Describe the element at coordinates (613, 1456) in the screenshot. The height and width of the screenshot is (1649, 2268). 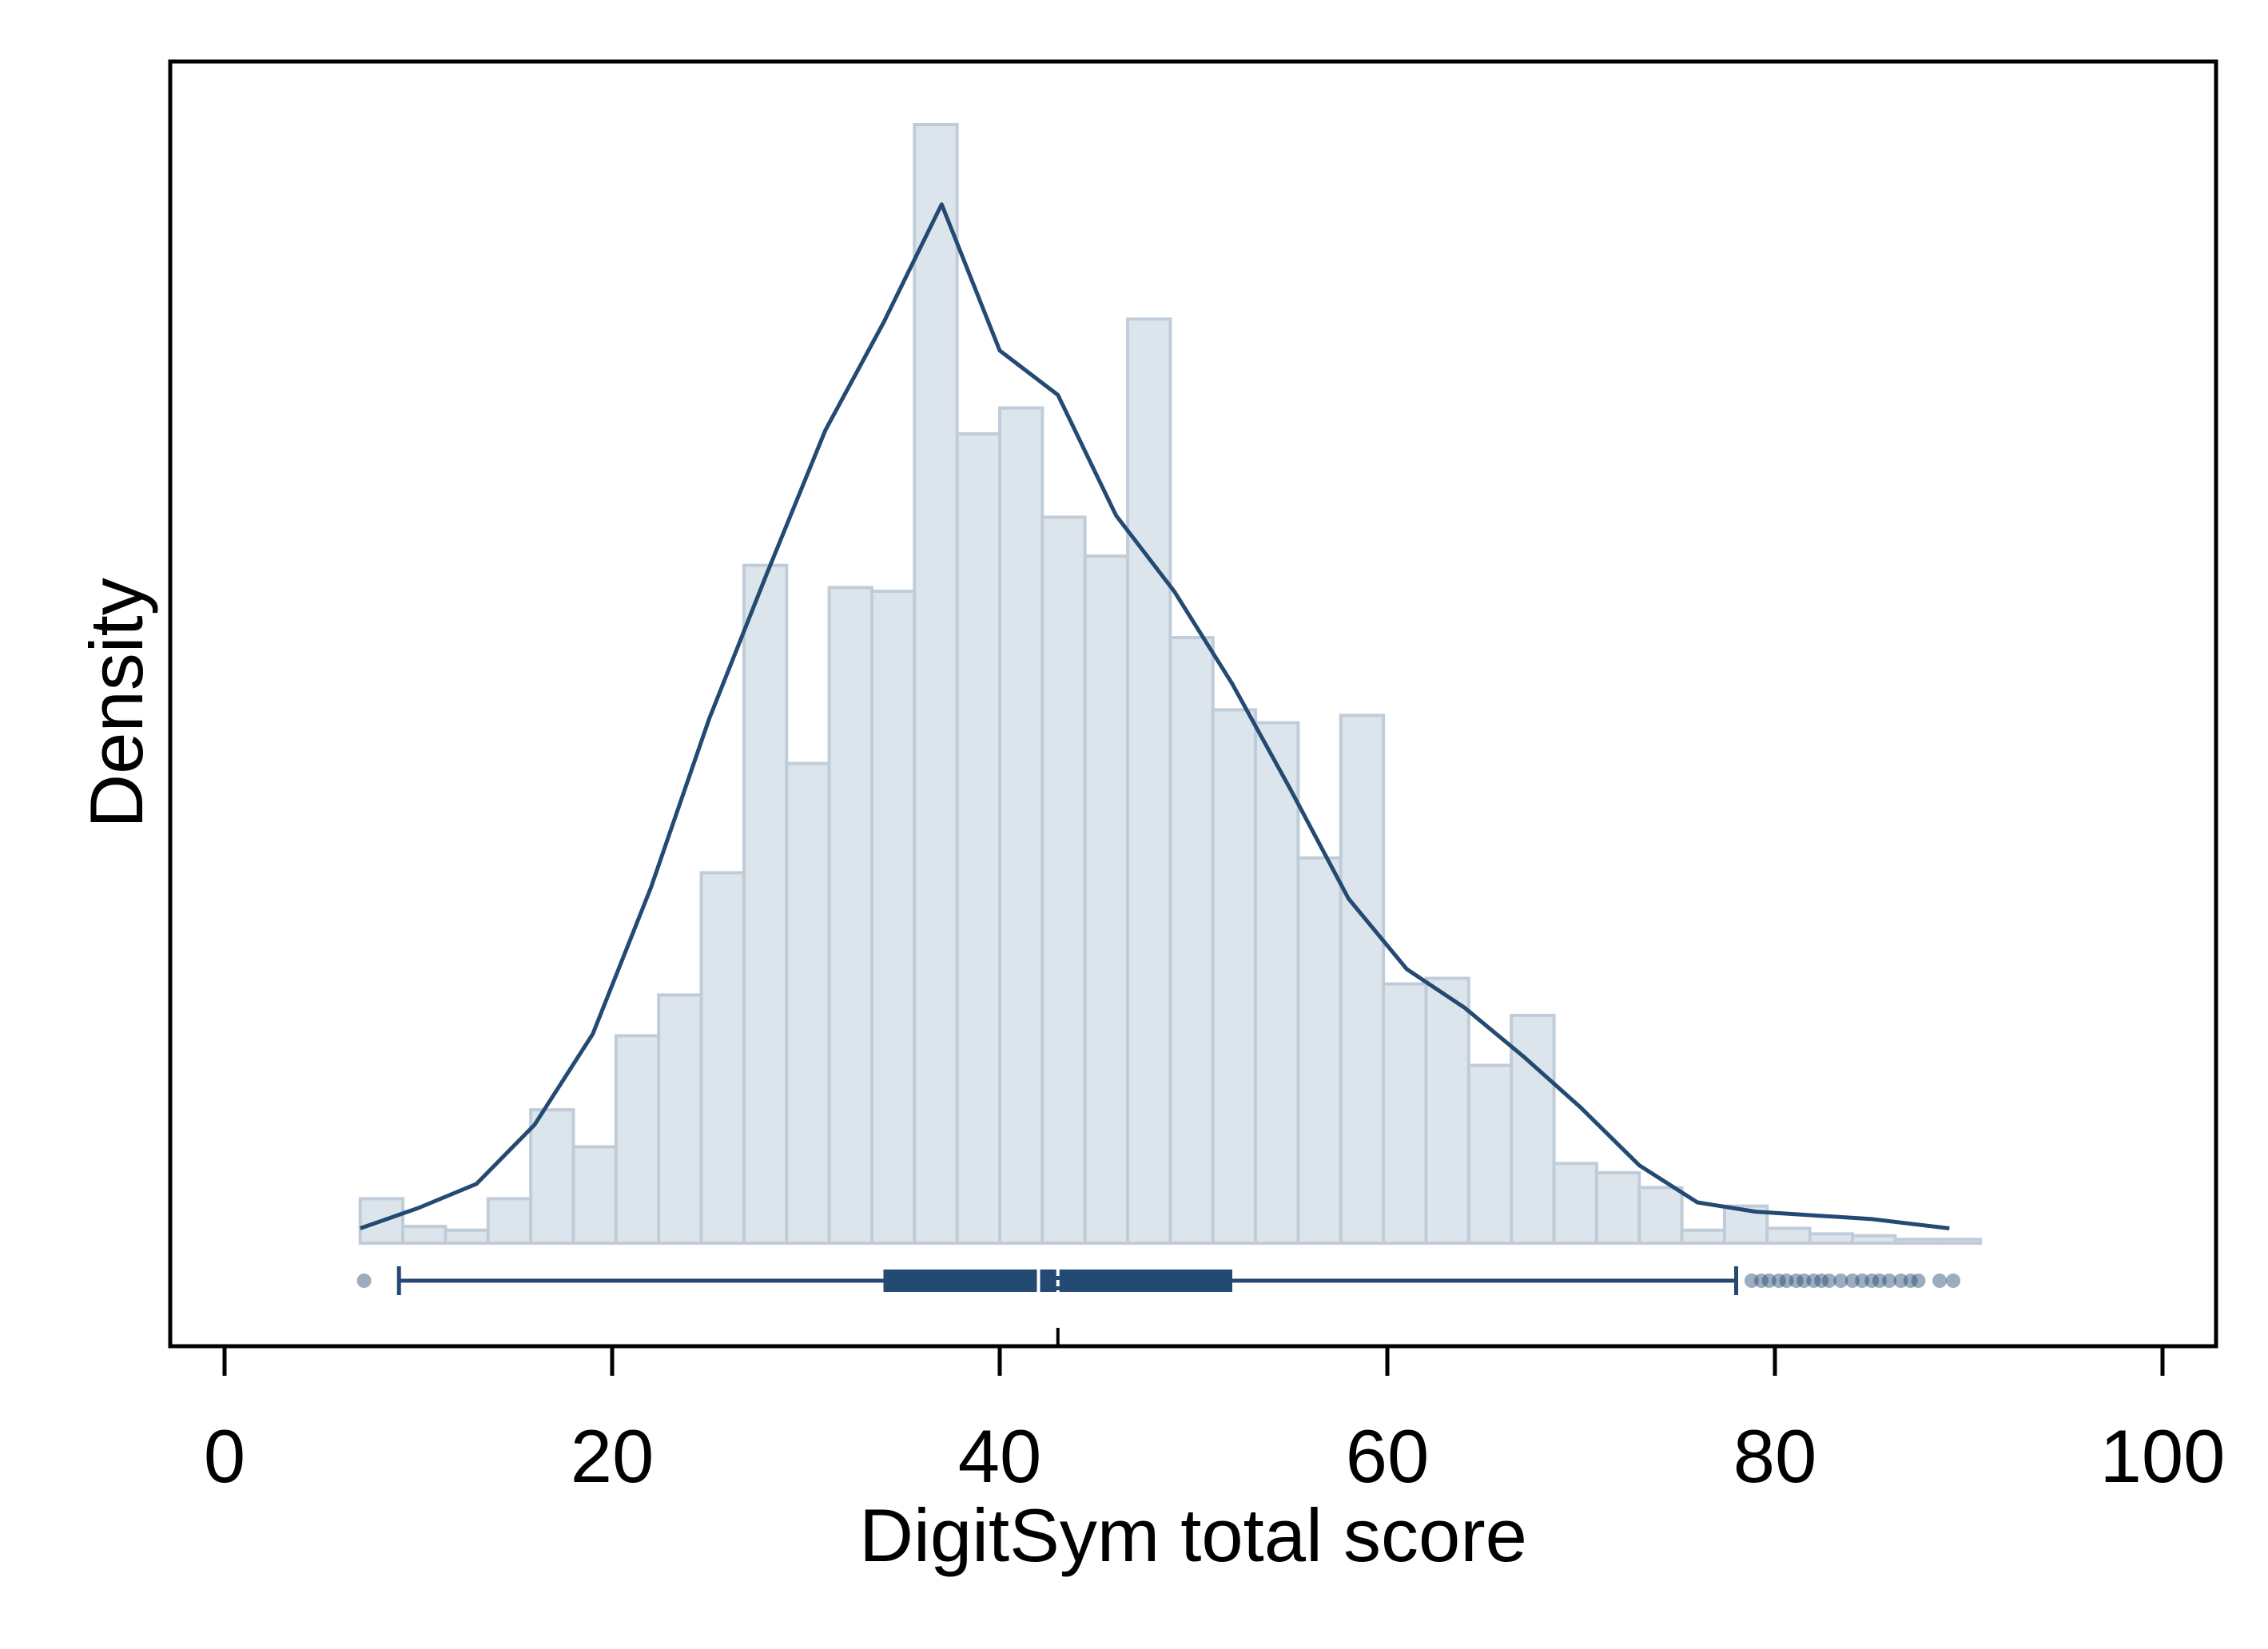
I see `x-tick-label: 20` at that location.